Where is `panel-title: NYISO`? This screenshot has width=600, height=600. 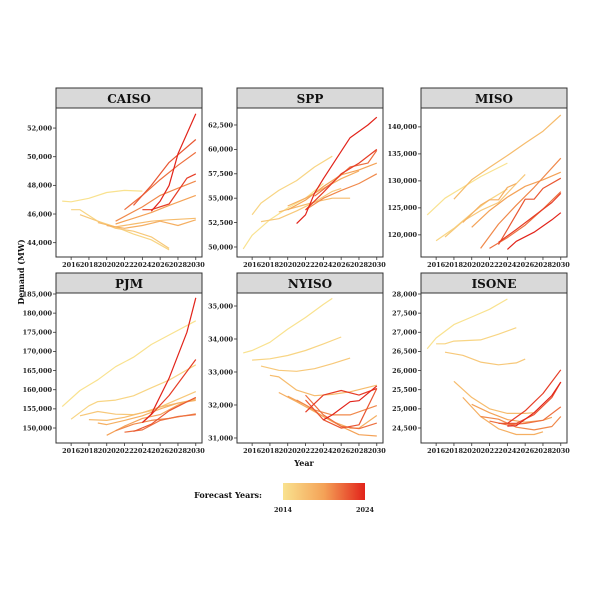 panel-title: NYISO is located at coordinates (310, 284).